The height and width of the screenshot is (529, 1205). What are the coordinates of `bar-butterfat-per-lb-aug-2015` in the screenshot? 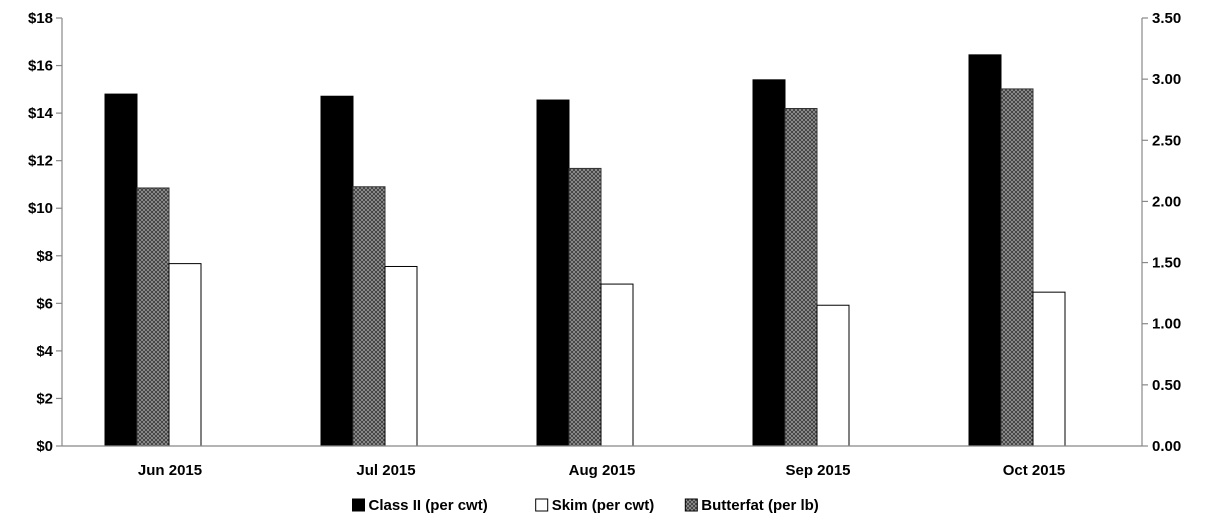 It's located at (585, 307).